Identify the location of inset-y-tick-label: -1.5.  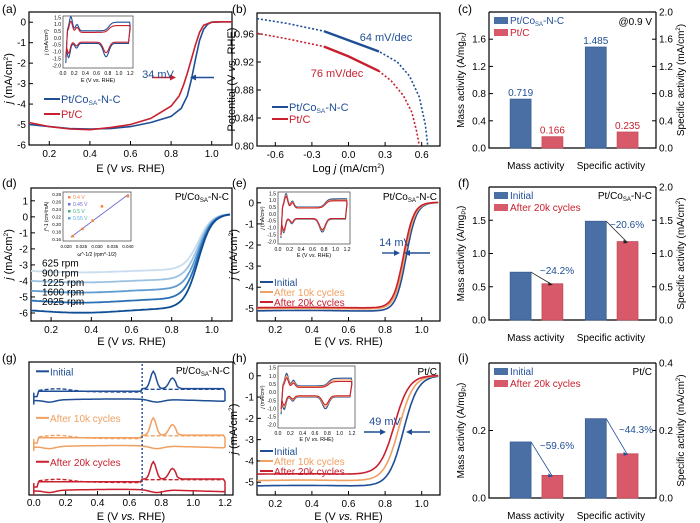
(56, 59).